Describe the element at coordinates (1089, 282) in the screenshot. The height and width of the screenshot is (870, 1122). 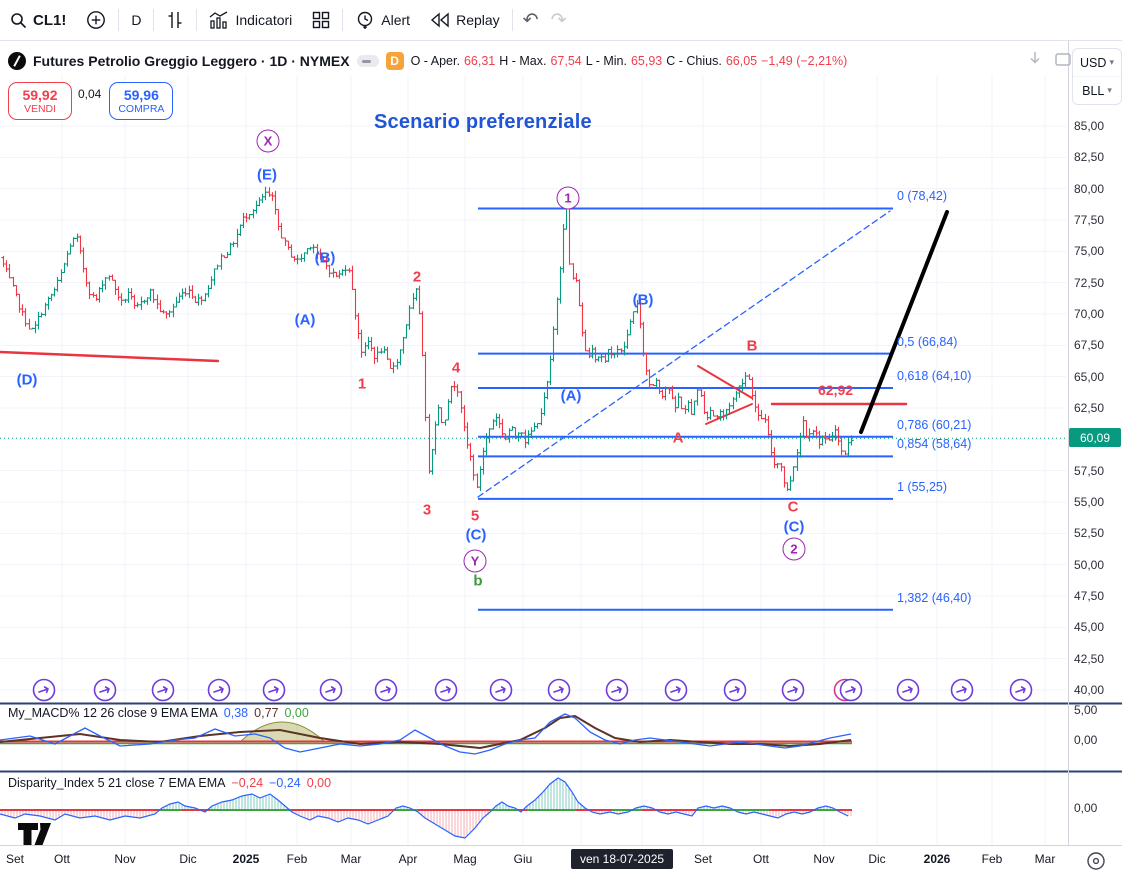
I see `price-axis-label: 72,50` at that location.